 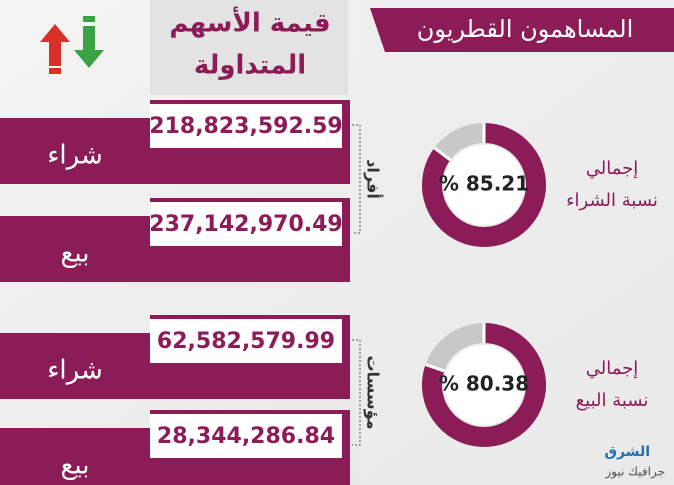 What do you see at coordinates (249, 23) in the screenshot?
I see `column-title: قيمة الأسهم` at bounding box center [249, 23].